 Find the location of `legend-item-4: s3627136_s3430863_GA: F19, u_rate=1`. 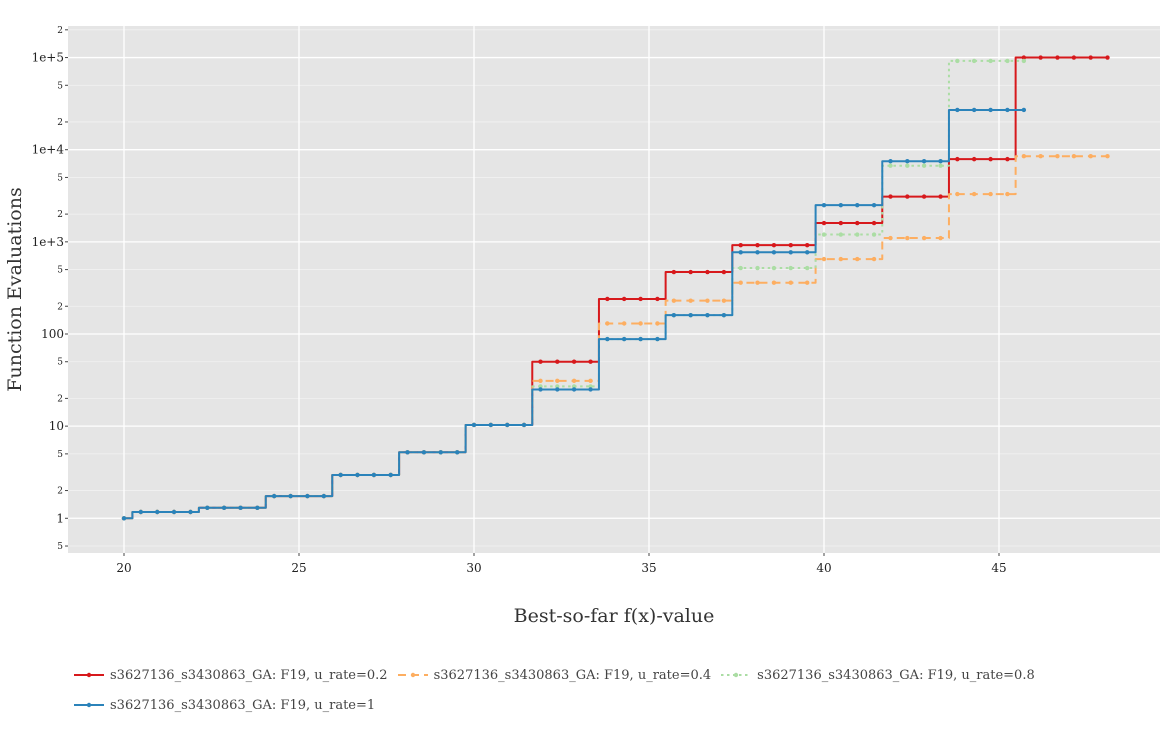

legend-item-4: s3627136_s3430863_GA: F19, u_rate=1 is located at coordinates (224, 705).